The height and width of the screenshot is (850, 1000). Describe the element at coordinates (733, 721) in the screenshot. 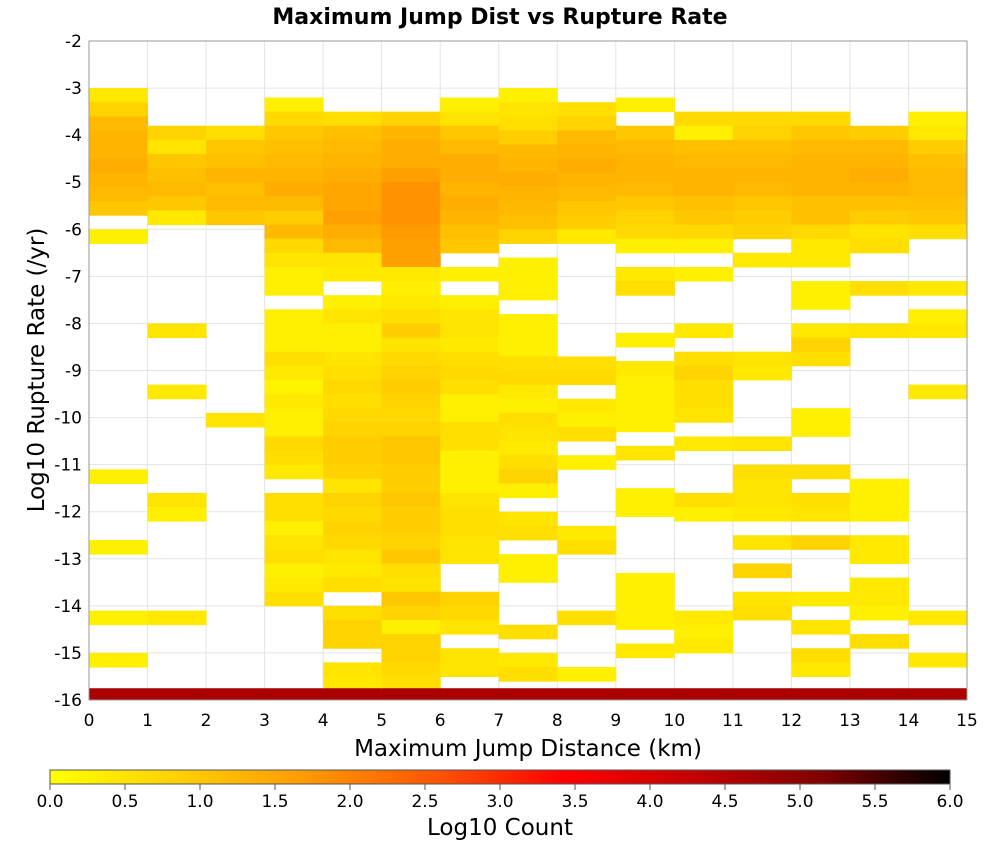

I see `x-tick-label: 11` at that location.